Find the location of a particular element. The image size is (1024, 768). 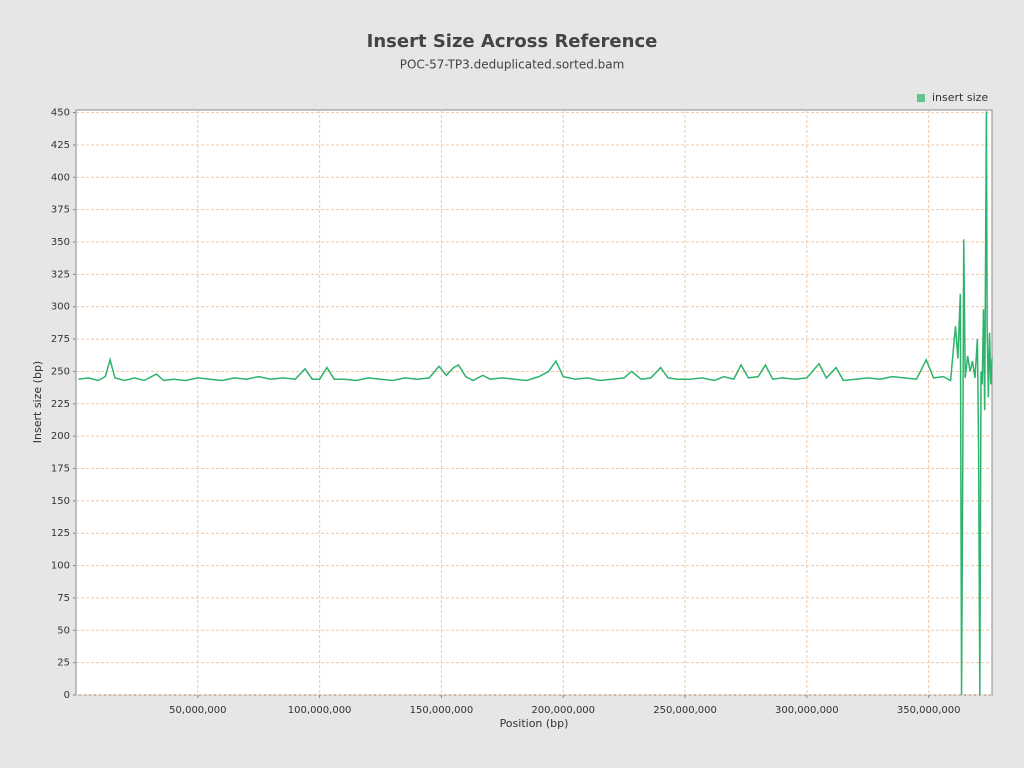

x-tick-label: 250,000,000 is located at coordinates (685, 710).